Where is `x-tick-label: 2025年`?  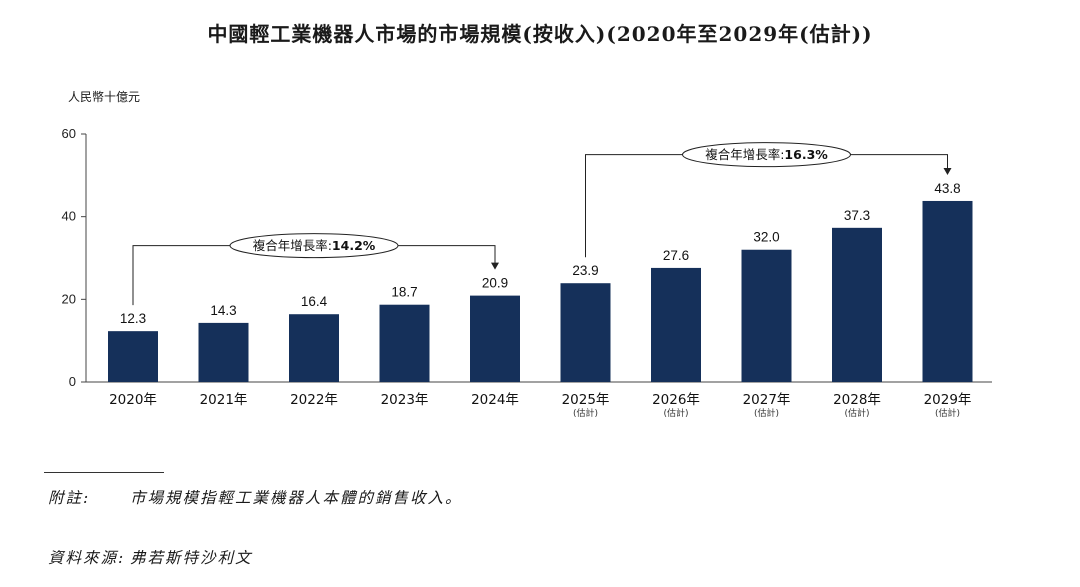 x-tick-label: 2025年 is located at coordinates (586, 400).